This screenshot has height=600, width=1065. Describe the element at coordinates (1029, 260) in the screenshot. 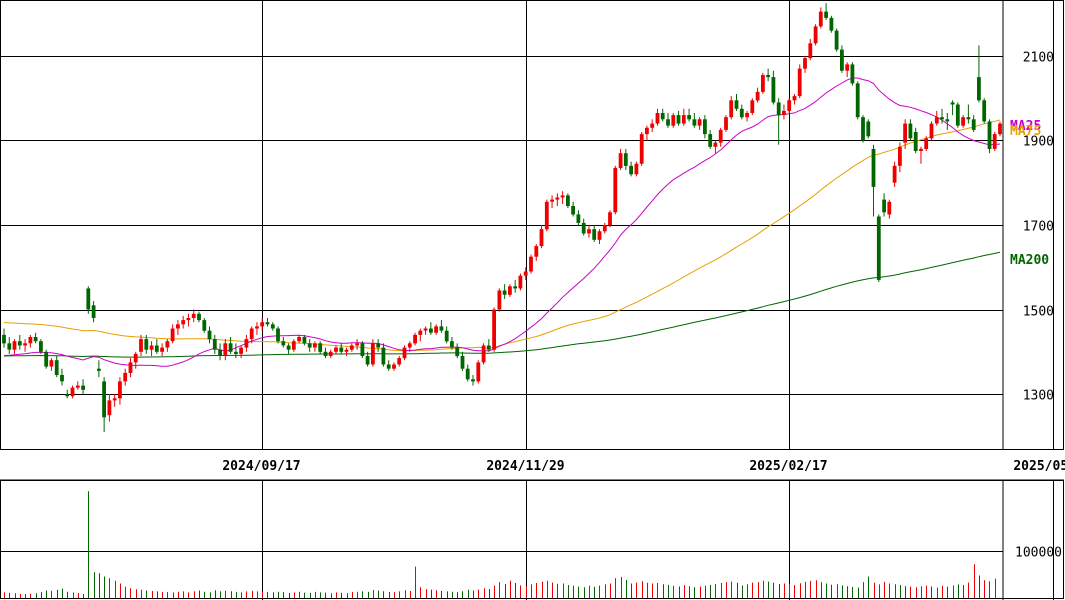

I see `legend-ma200: MA200` at that location.